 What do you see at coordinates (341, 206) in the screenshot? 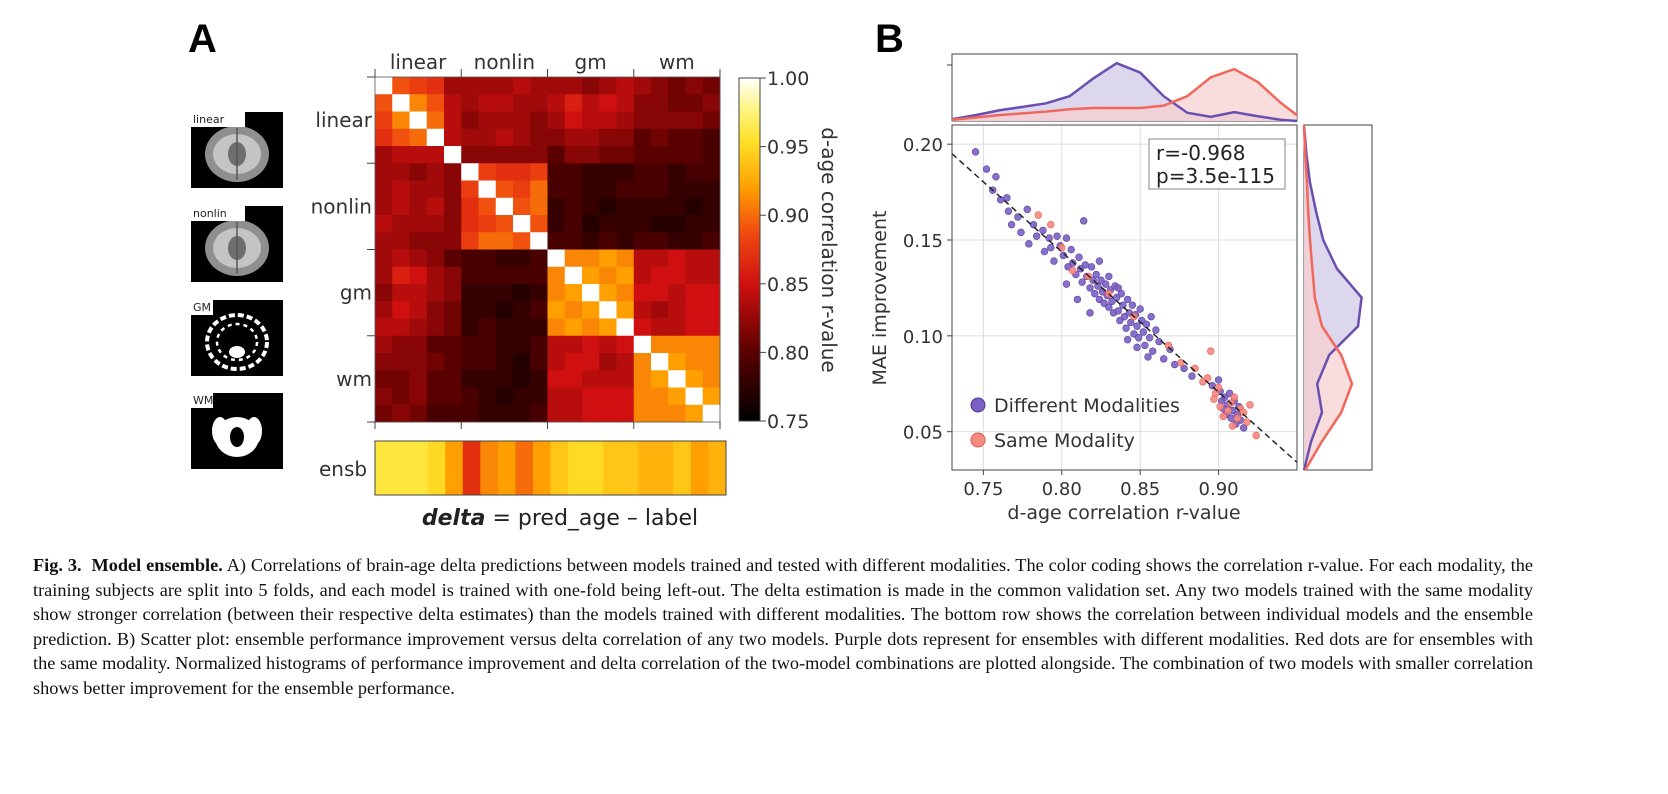
I see `heatmap-row-label: nonlin` at bounding box center [341, 206].